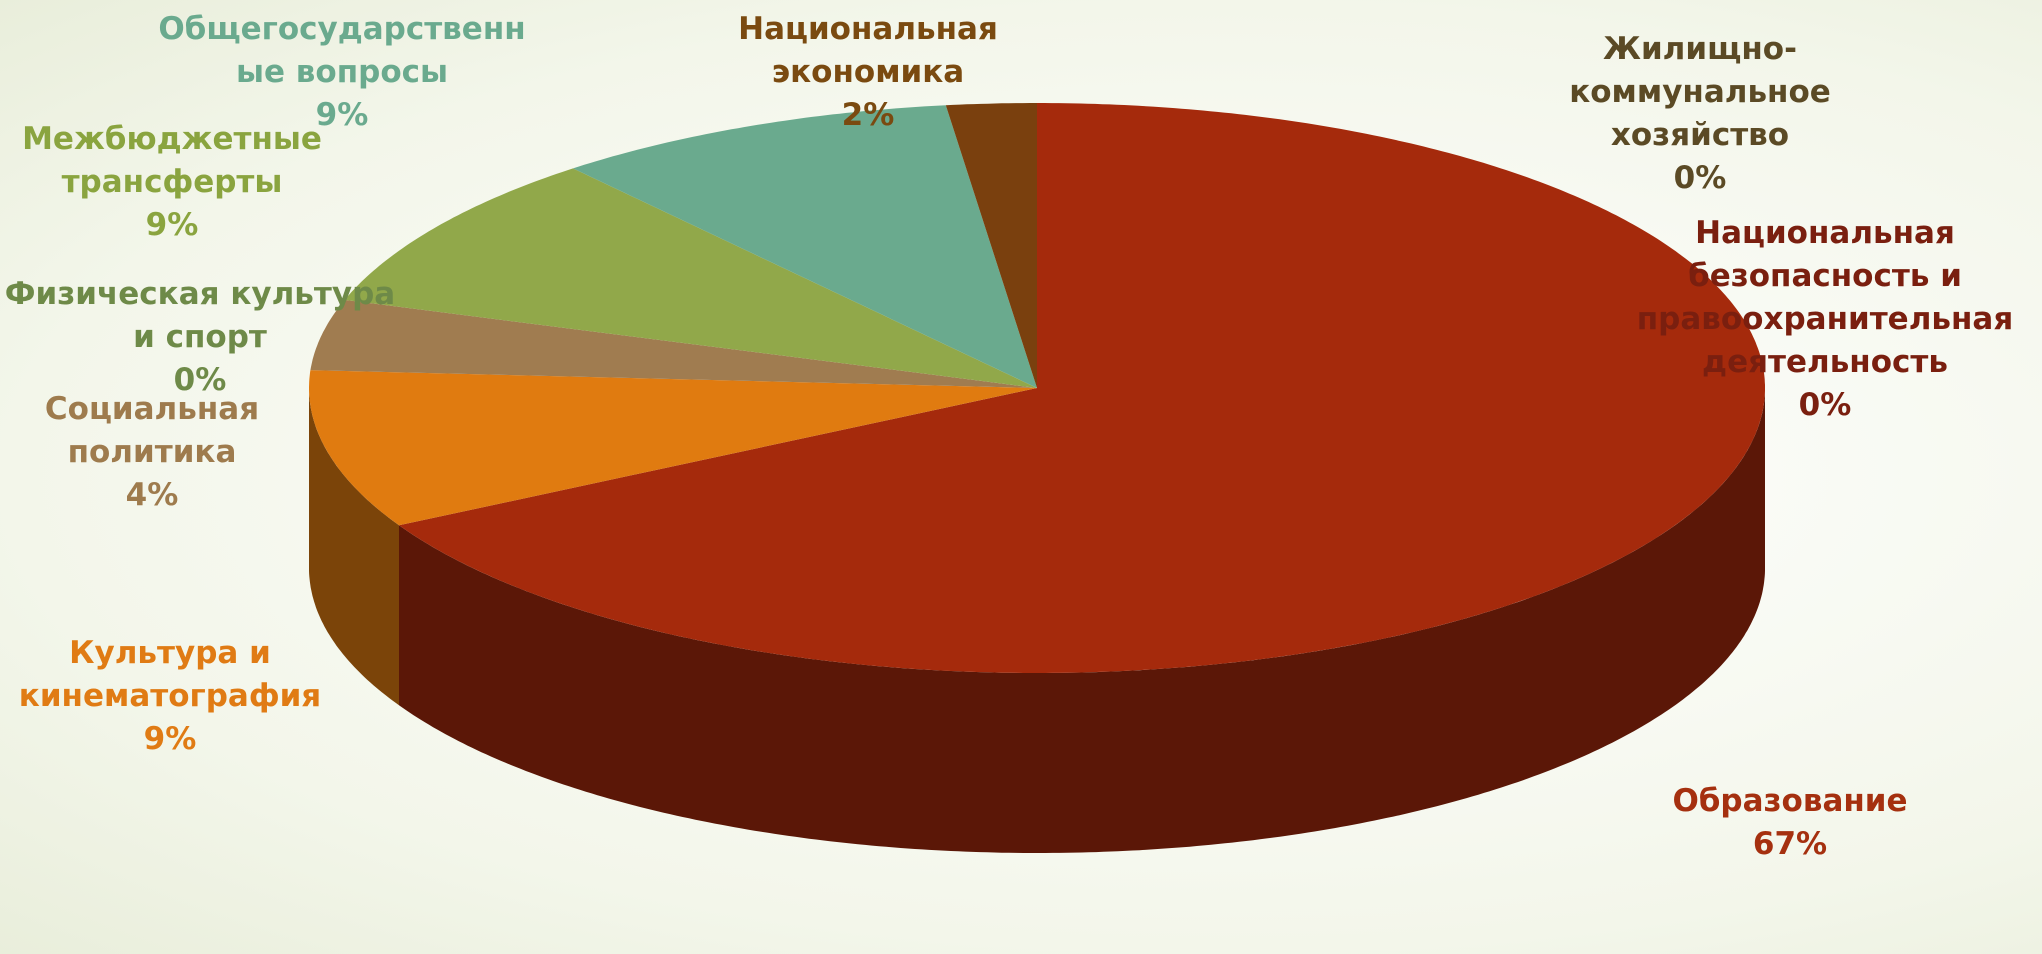 This screenshot has width=2042, height=954. Describe the element at coordinates (1790, 844) in the screenshot. I see `value-label: 67%` at that location.